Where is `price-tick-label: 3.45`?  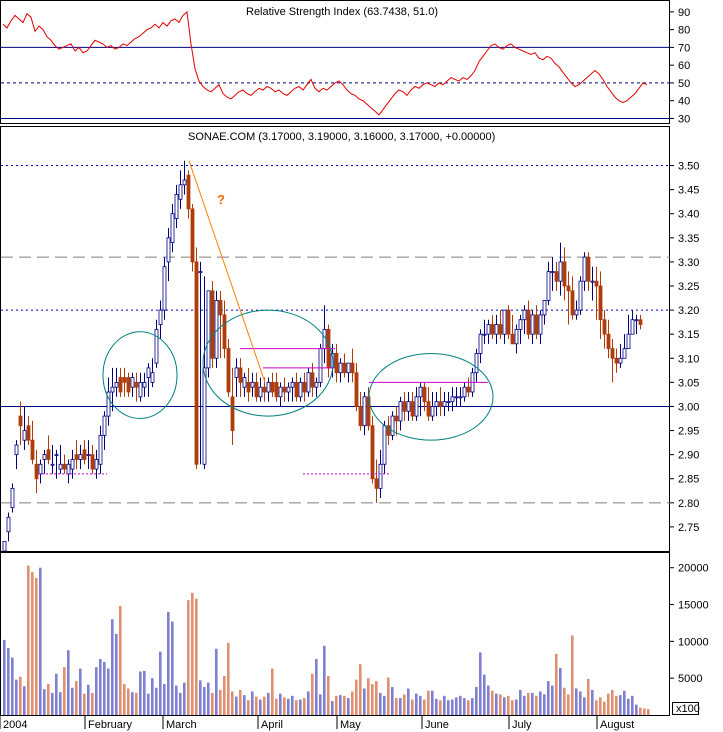
price-tick-label: 3.45 is located at coordinates (688, 191).